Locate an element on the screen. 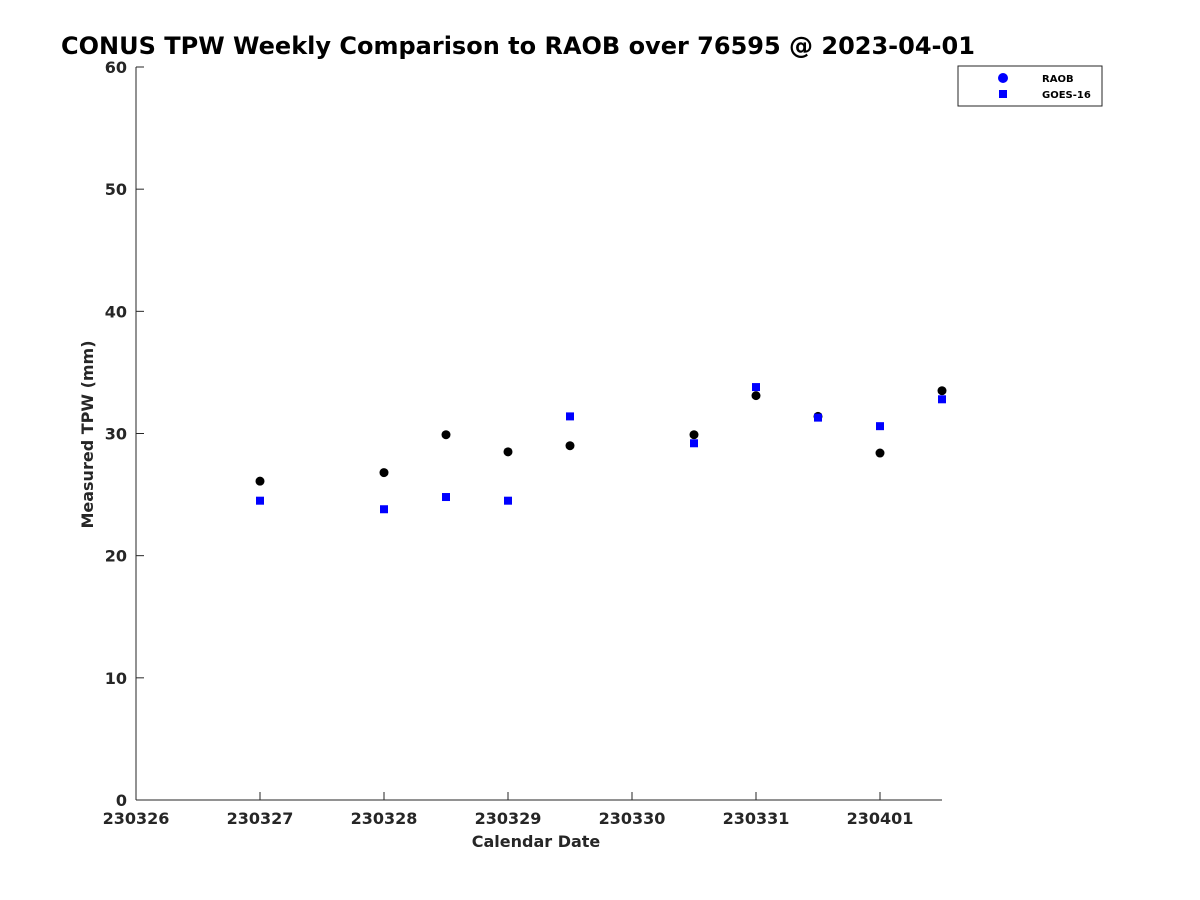  x-tick-label: 230327 is located at coordinates (260, 818).